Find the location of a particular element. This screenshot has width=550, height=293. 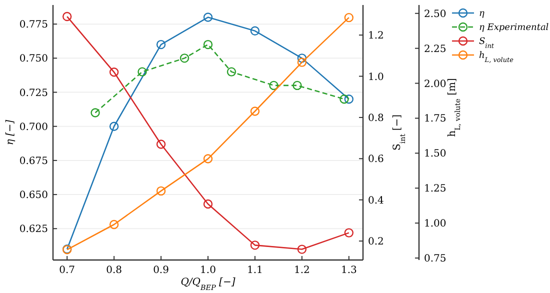

y-tick-label: 0.625 is located at coordinates (33, 230).